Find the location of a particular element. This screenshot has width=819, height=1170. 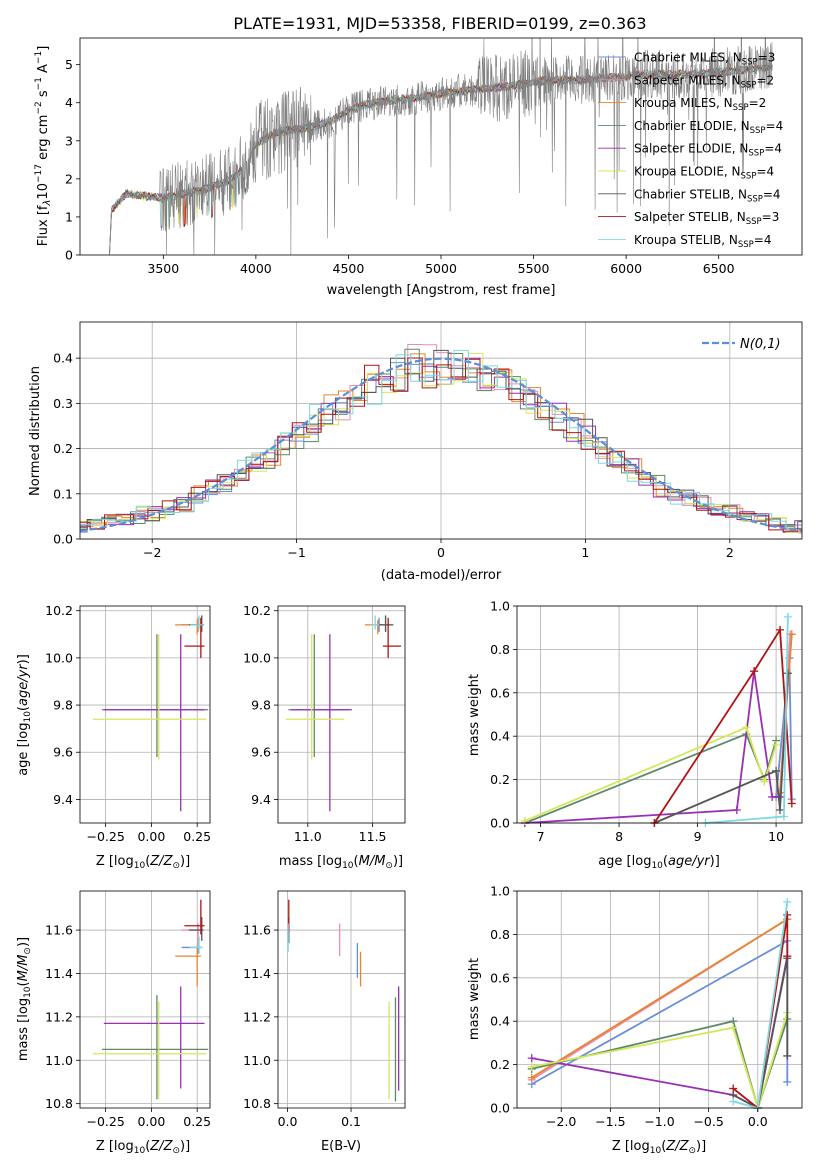

ageZ-xlabel: Z [log10(Z/Z⊙)] is located at coordinates (143, 862).